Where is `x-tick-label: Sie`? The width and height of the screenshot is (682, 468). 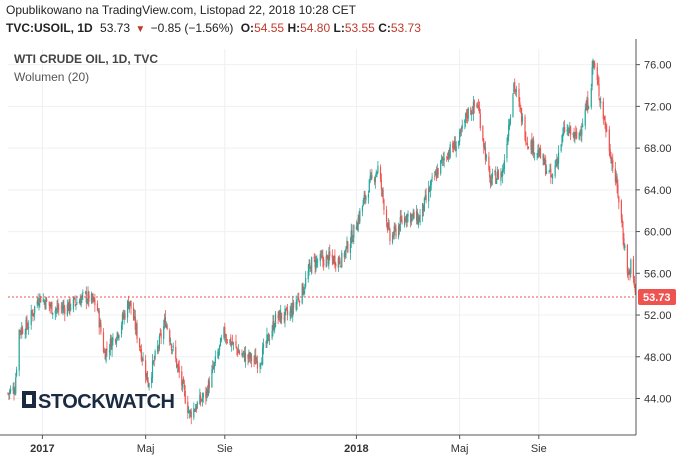 x-tick-label: Sie is located at coordinates (539, 449).